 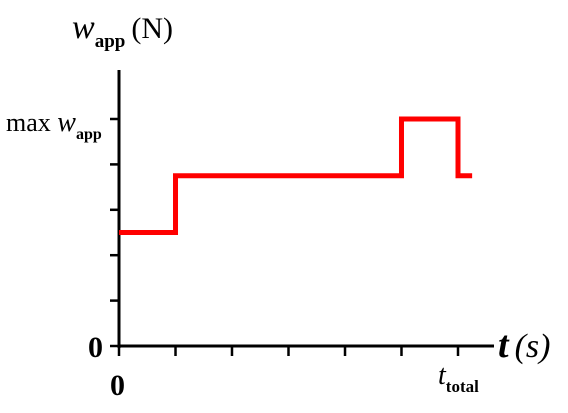 I want to click on ytick-label-max: max wapp, so click(x=54, y=125).